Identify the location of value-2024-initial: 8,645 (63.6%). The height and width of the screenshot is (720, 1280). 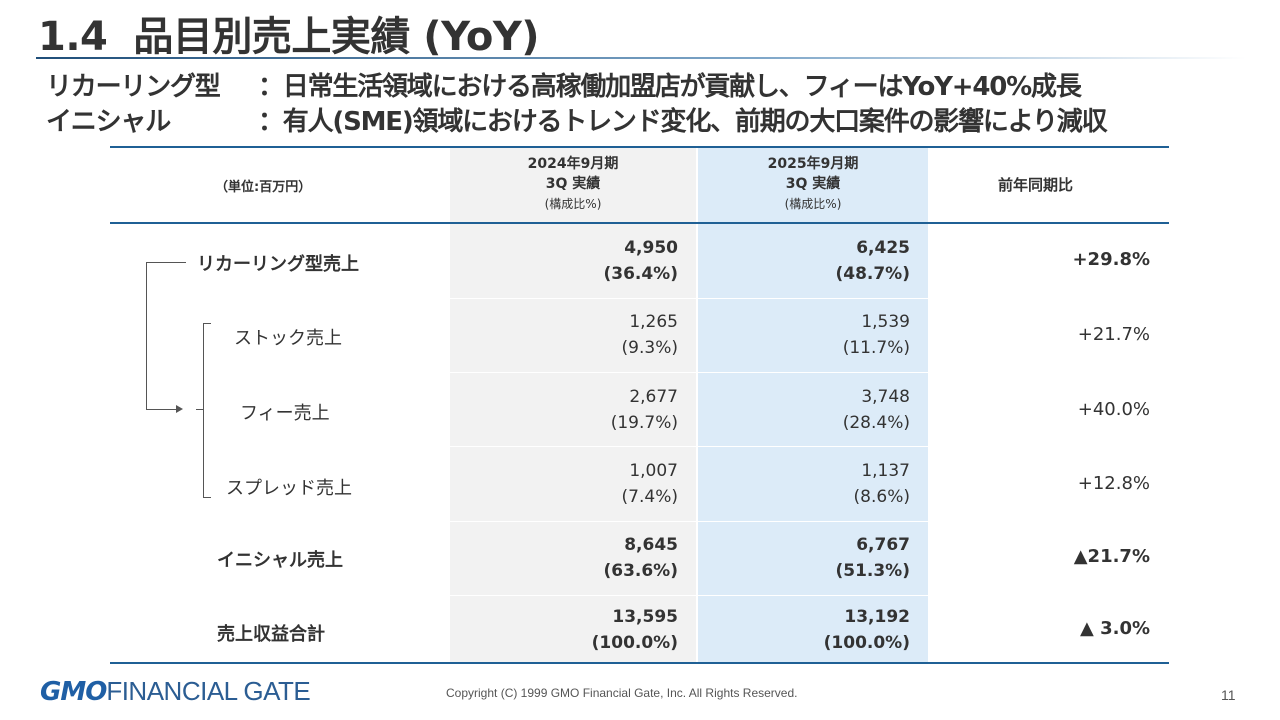
(640, 558).